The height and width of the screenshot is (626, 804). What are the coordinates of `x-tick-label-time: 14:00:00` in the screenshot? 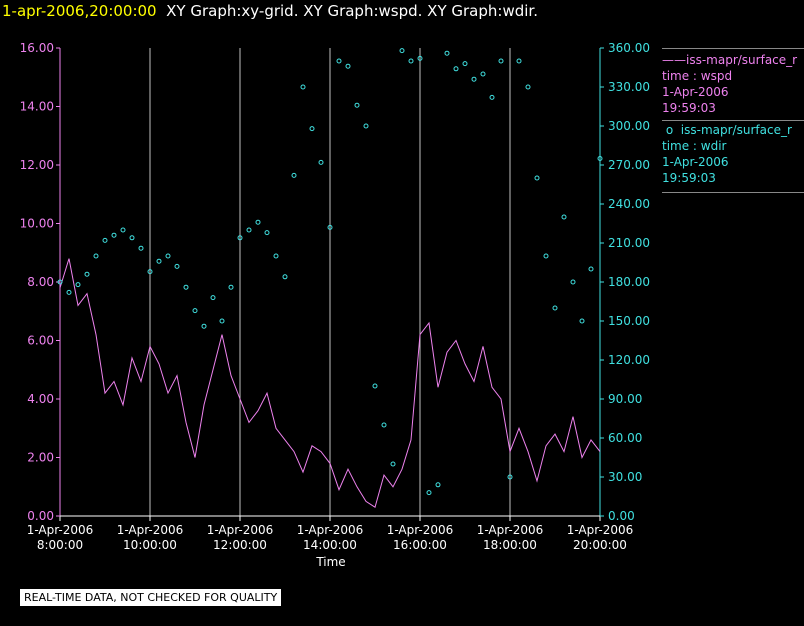 It's located at (330, 545).